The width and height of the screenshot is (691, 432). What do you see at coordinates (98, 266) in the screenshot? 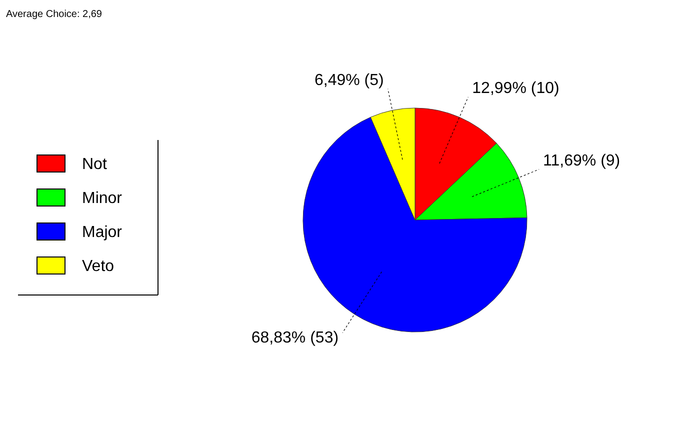
I see `legend-label: Veto` at bounding box center [98, 266].